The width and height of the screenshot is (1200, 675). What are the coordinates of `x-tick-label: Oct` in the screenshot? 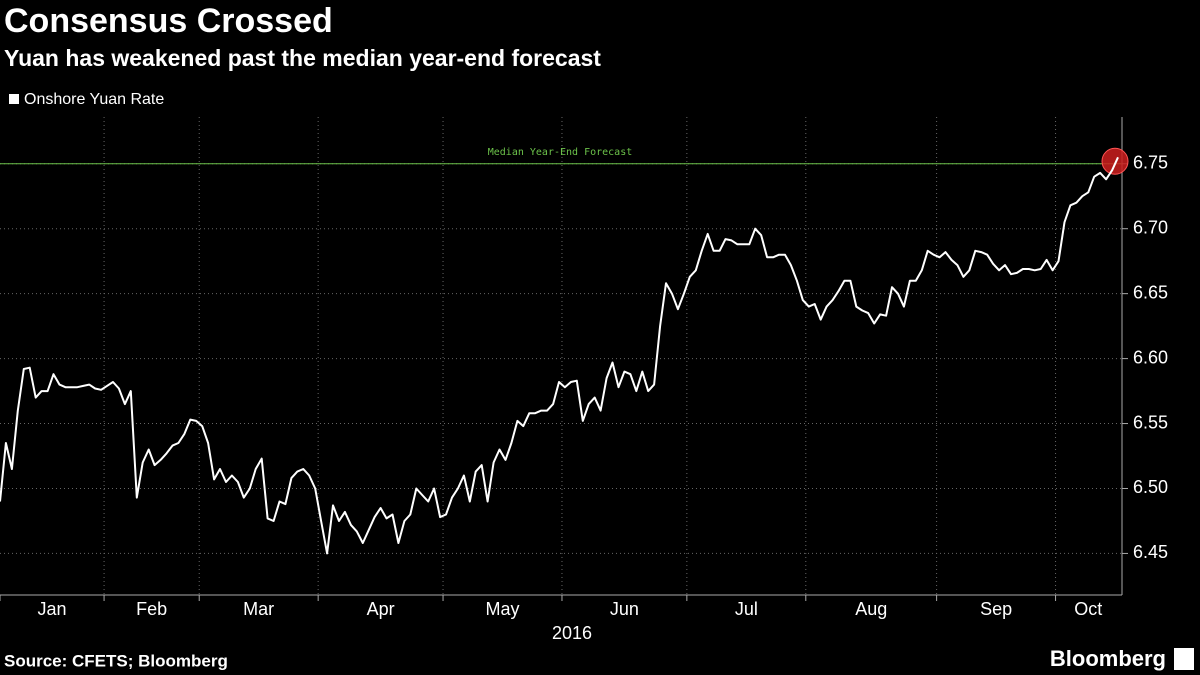 It's located at (1088, 609).